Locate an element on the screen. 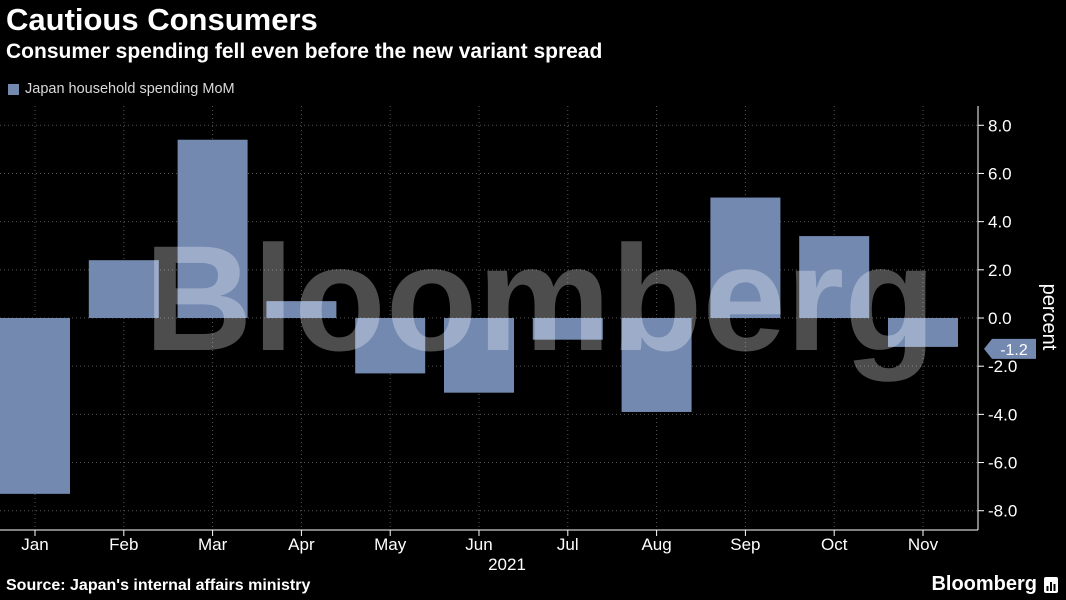 The height and width of the screenshot is (600, 1066). last-value-callout is located at coordinates (1010, 348).